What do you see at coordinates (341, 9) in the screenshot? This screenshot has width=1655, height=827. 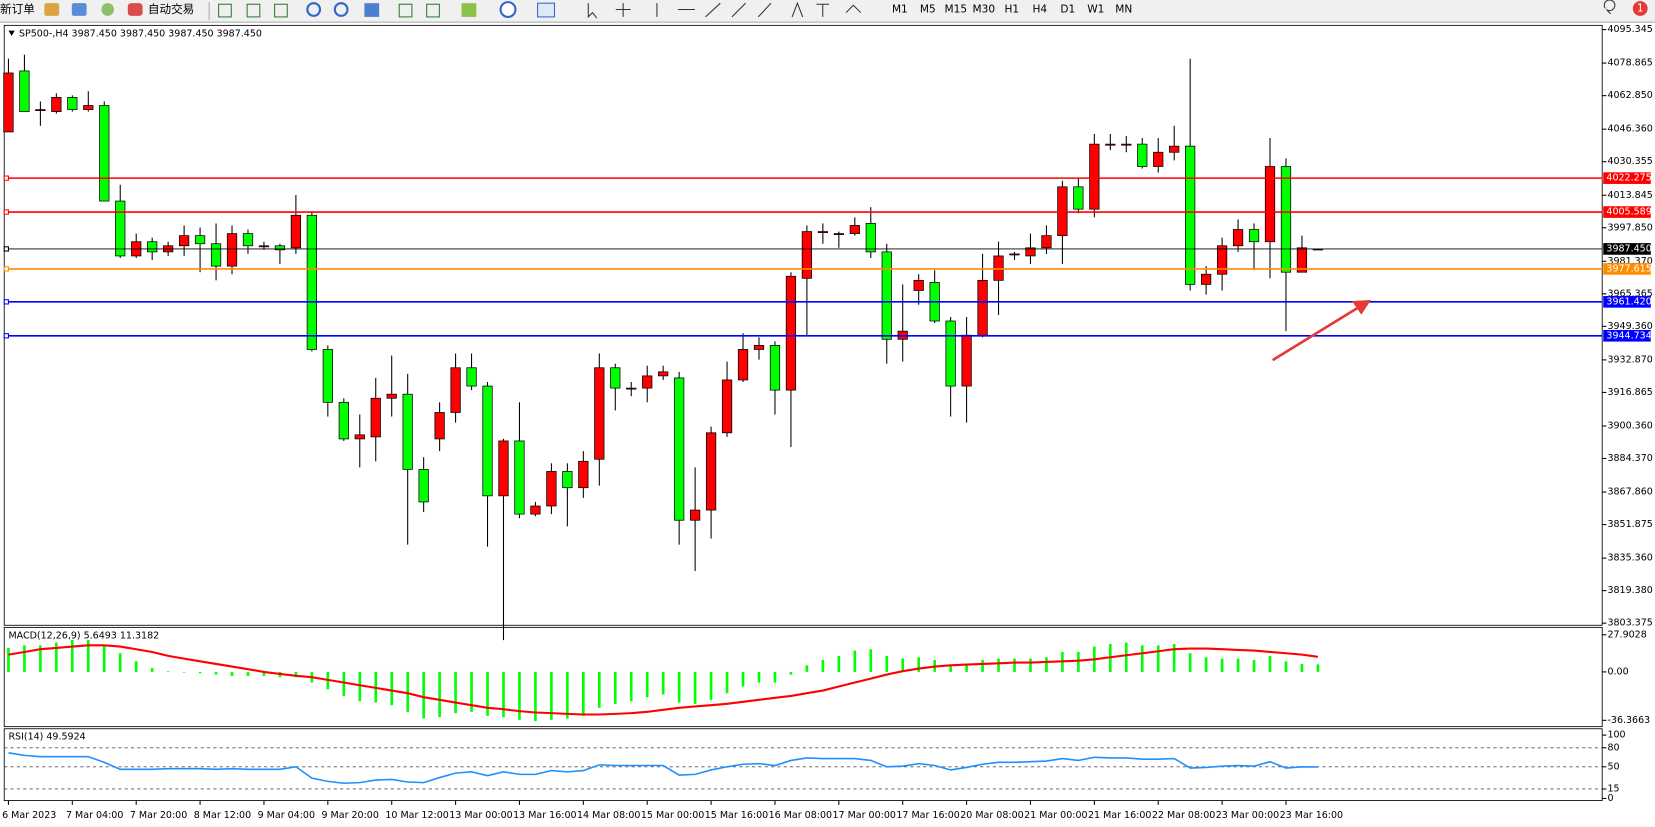 I see `zoom-out` at bounding box center [341, 9].